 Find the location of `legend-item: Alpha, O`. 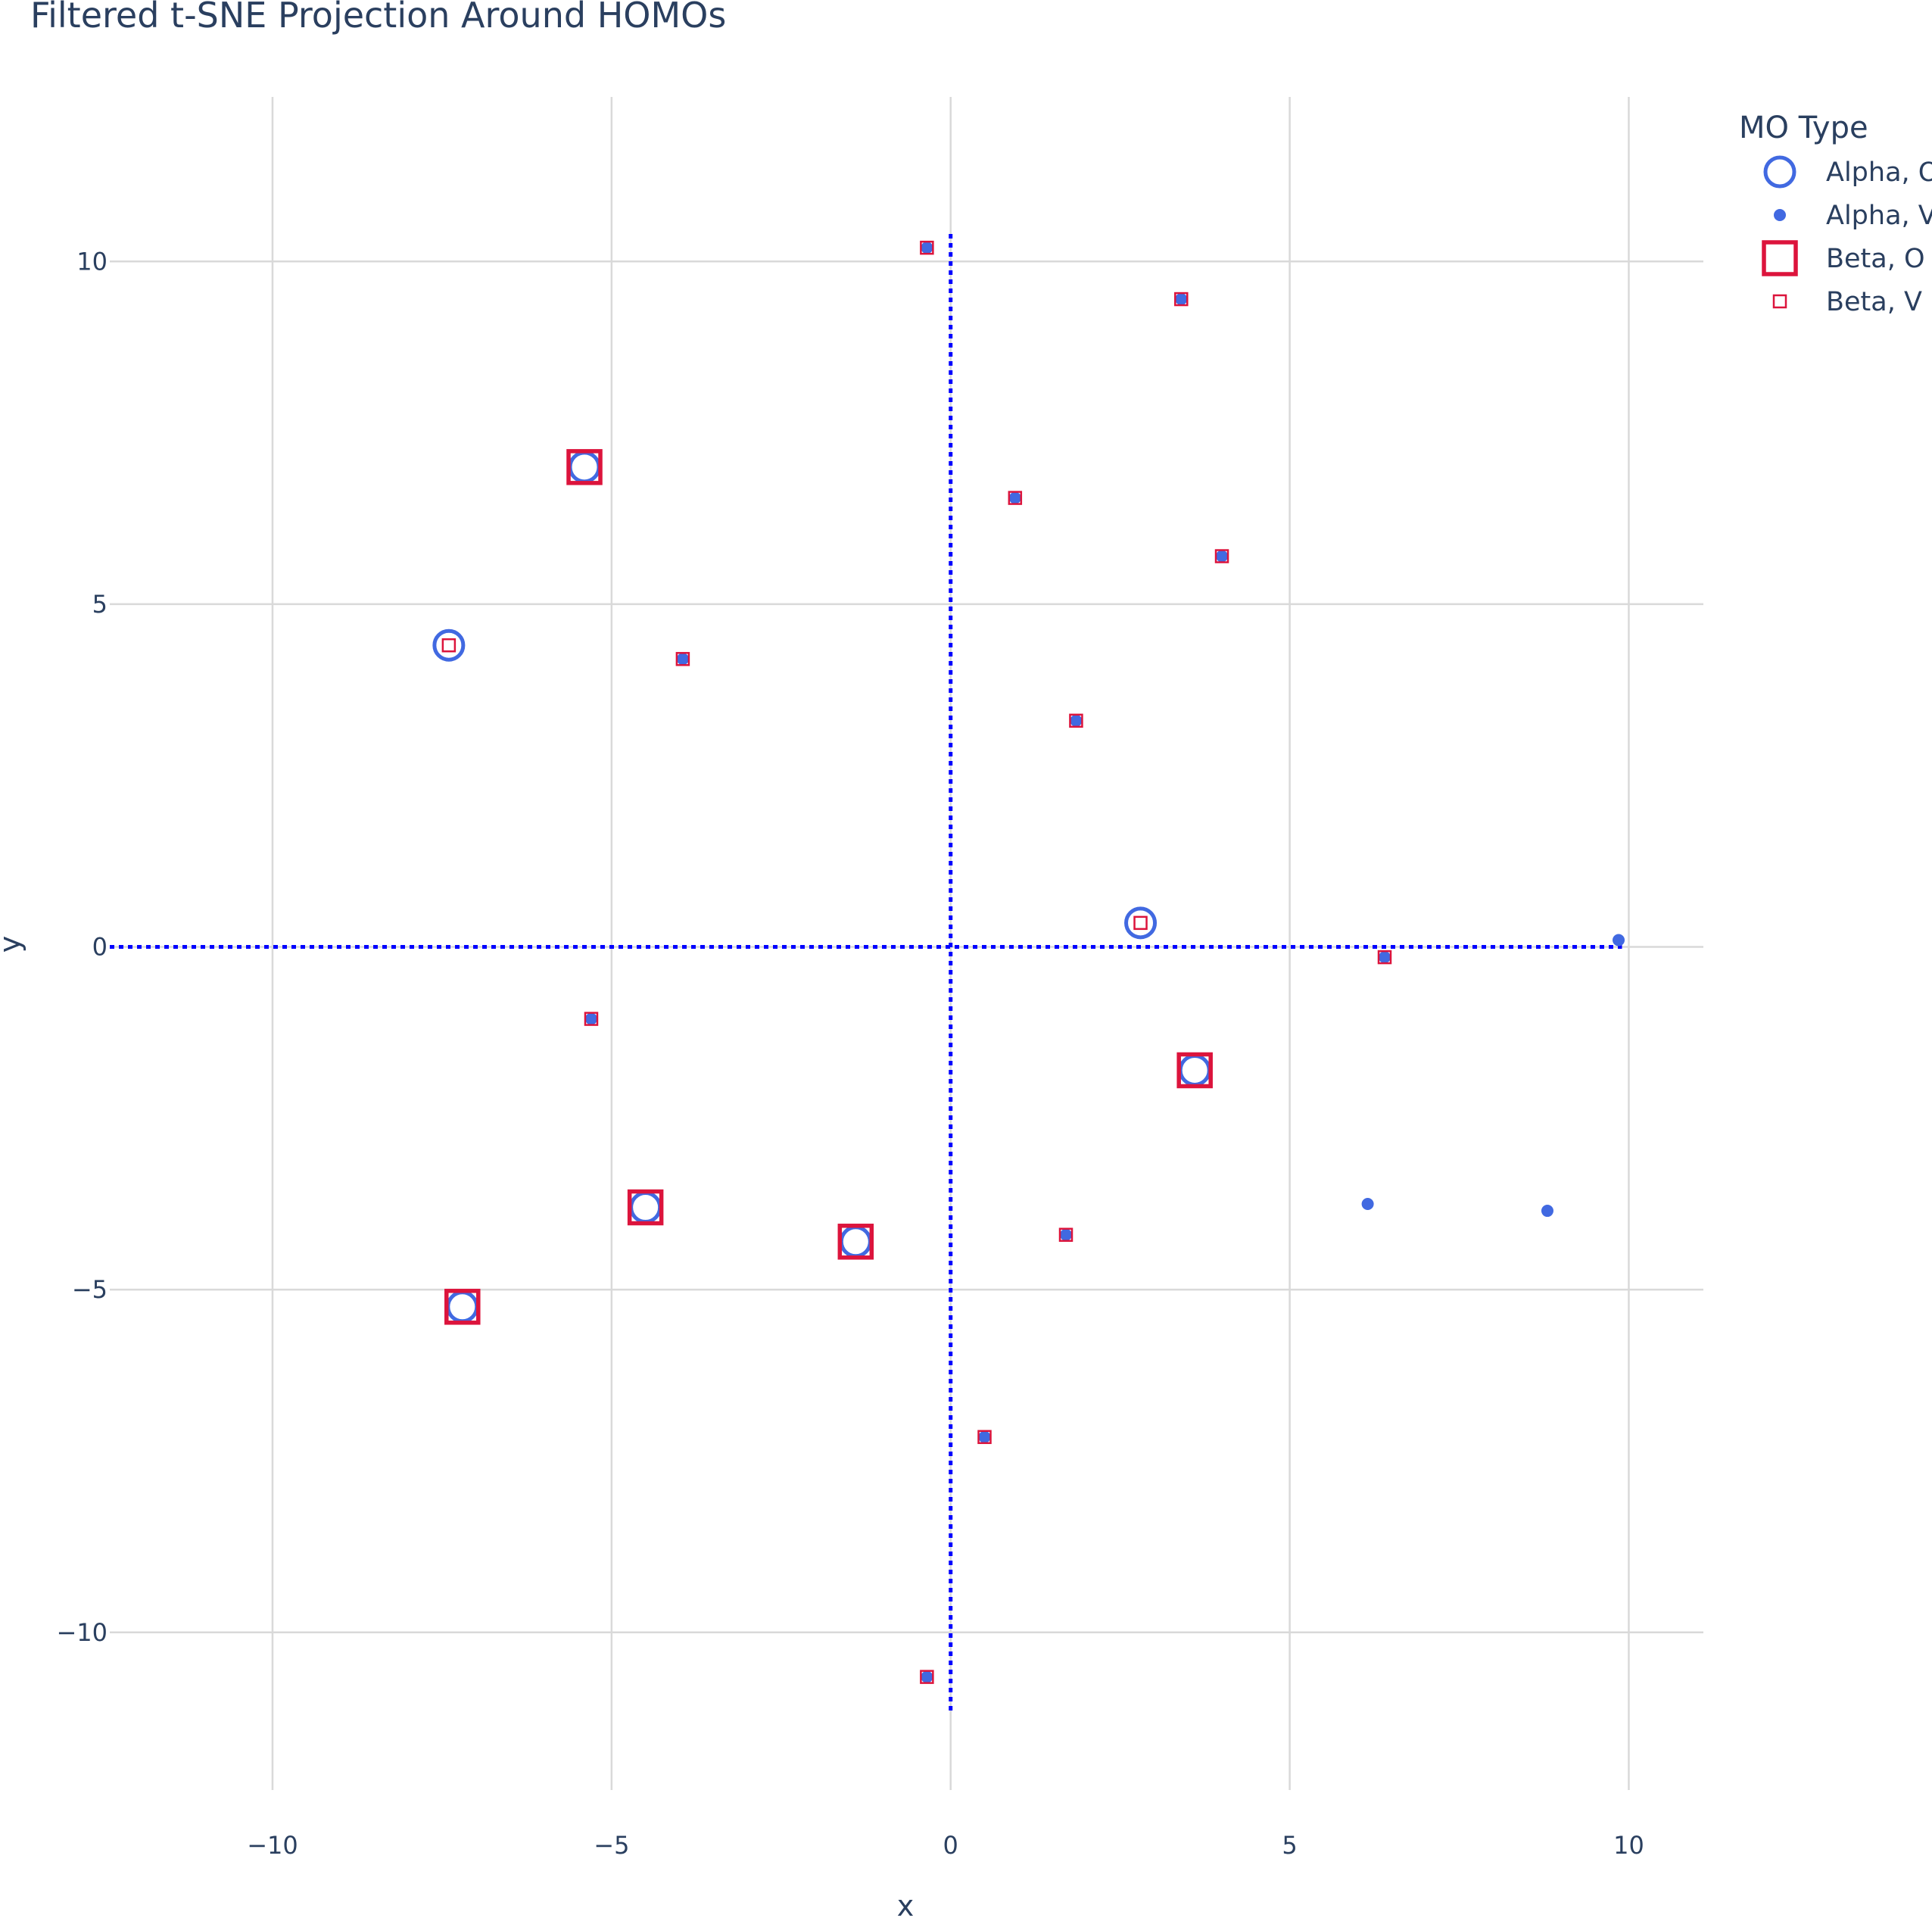

legend-item: Alpha, O is located at coordinates (1847, 172).